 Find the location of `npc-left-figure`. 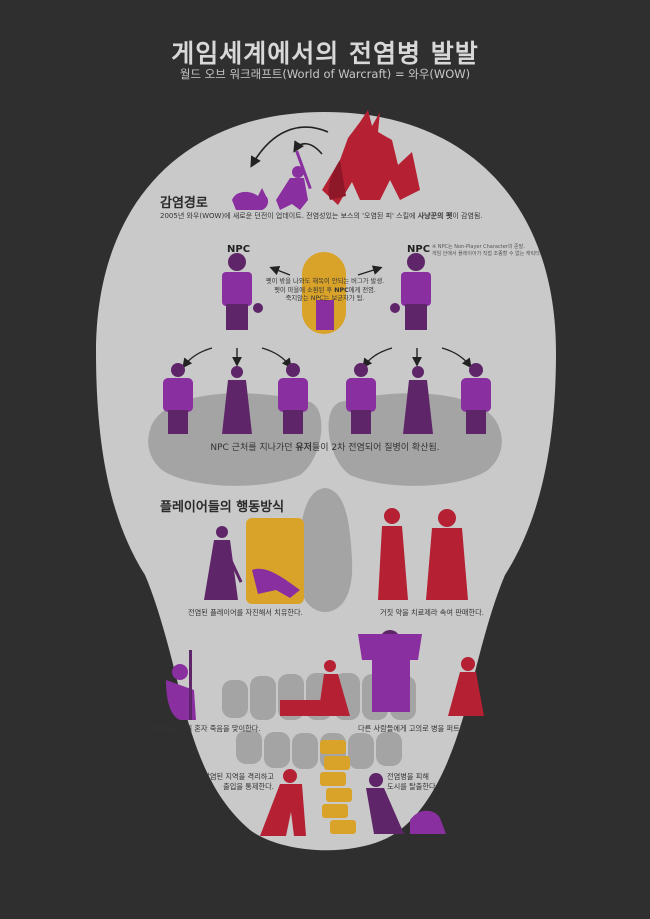

npc-left-figure is located at coordinates (242, 291).